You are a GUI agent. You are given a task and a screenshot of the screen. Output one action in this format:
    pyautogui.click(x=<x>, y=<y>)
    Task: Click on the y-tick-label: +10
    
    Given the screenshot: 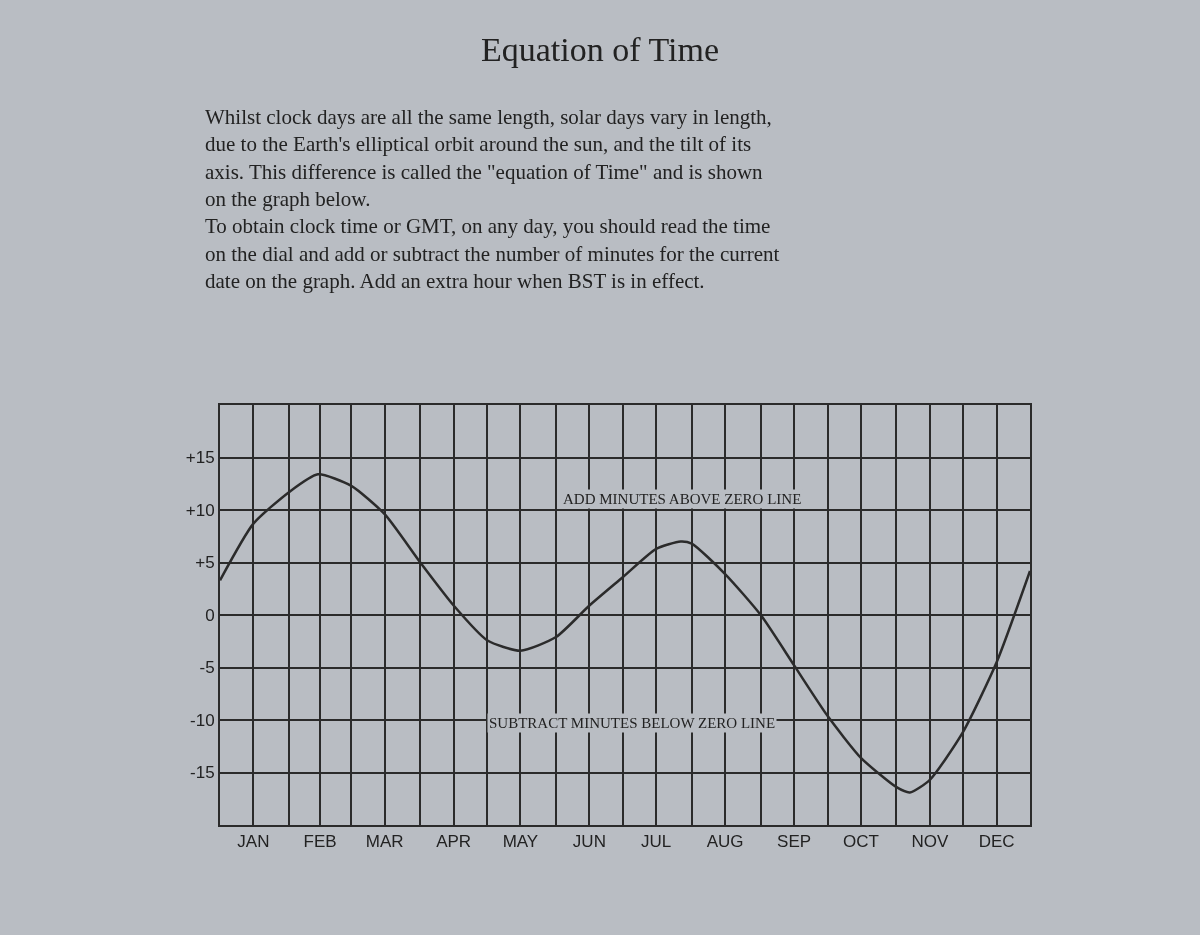 What is the action you would take?
    pyautogui.click(x=200, y=510)
    